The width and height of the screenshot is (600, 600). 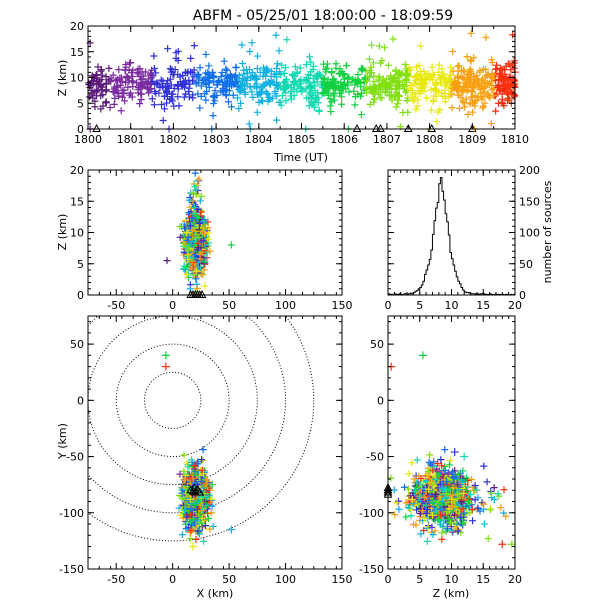 I want to click on x-tick-label: 1808, so click(x=430, y=139).